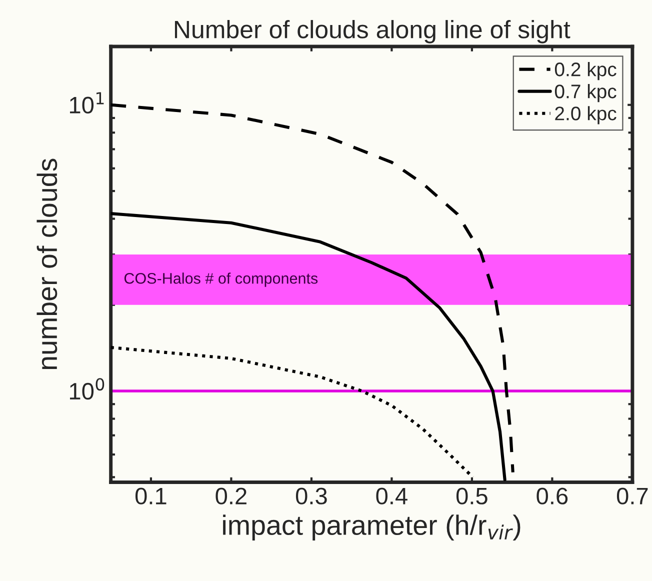  I want to click on x-tick-label: 0.4, so click(392, 496).